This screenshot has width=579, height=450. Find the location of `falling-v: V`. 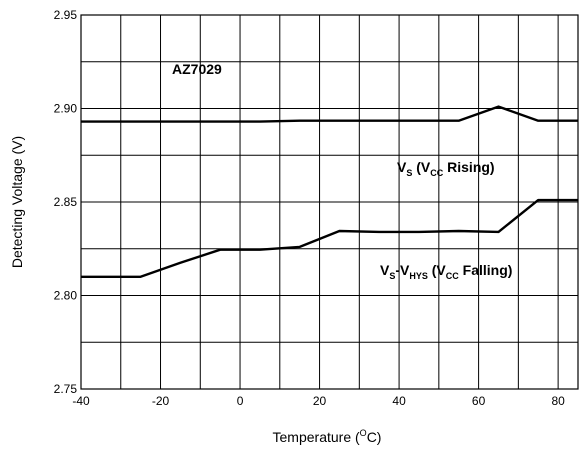

falling-v: V is located at coordinates (385, 270).